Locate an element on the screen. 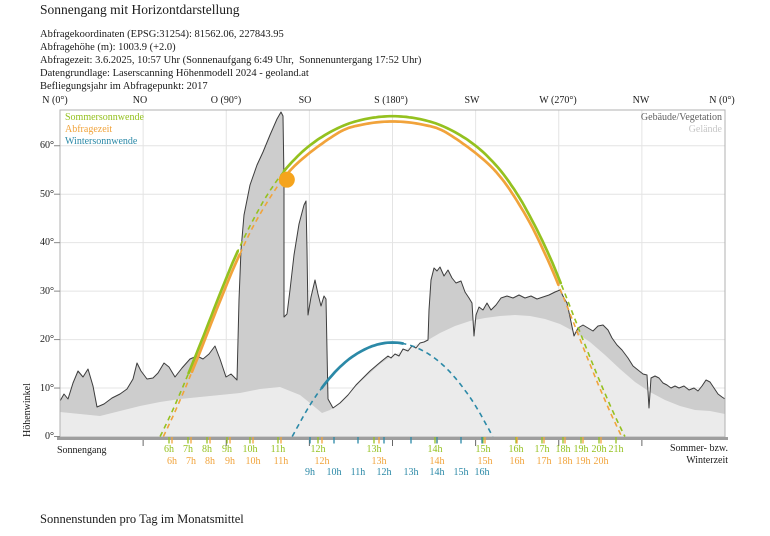 This screenshot has width=770, height=536. info-line-height: Abfragehöhe (m): 1003.9 (+2.0) is located at coordinates (108, 47).